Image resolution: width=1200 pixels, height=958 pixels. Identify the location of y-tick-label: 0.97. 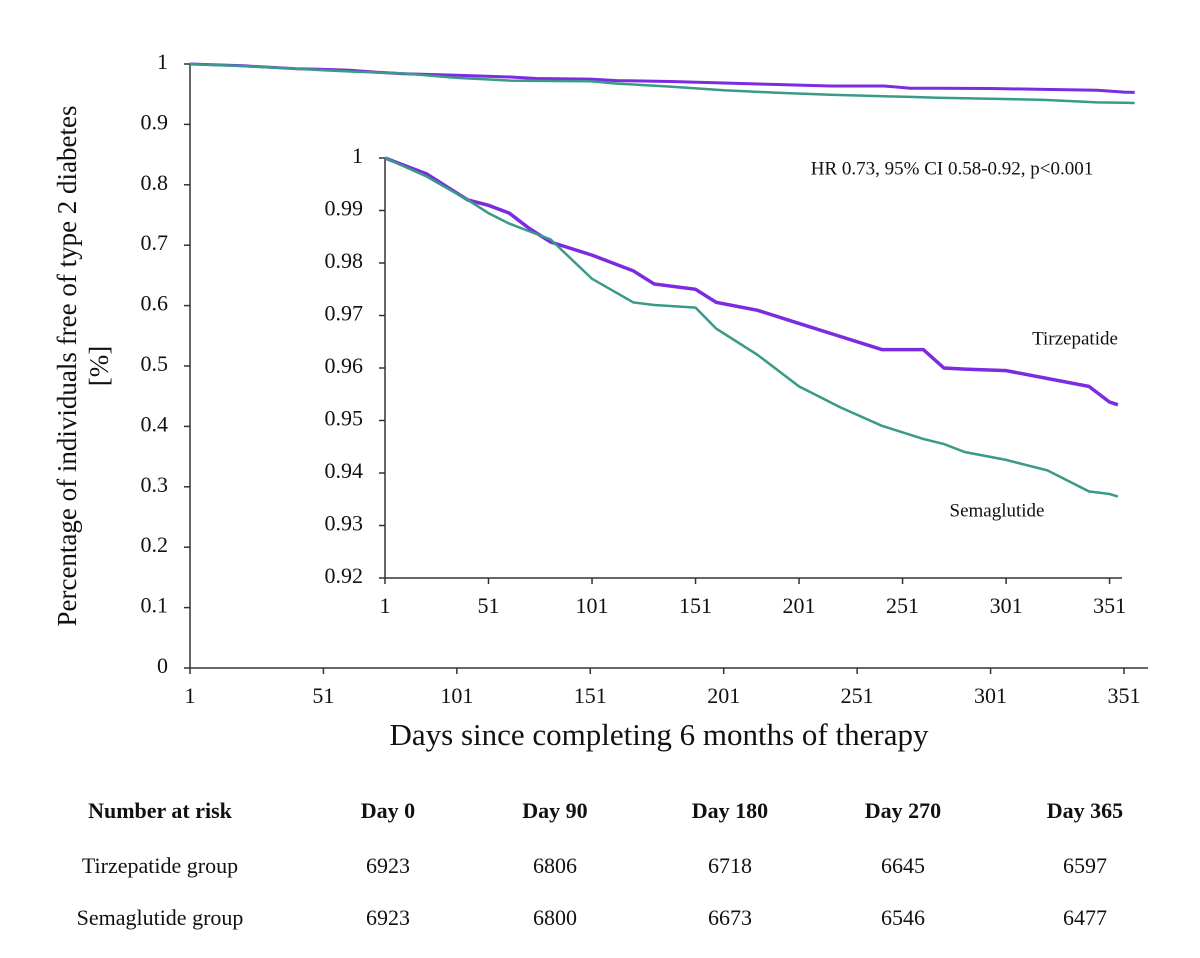
(344, 313).